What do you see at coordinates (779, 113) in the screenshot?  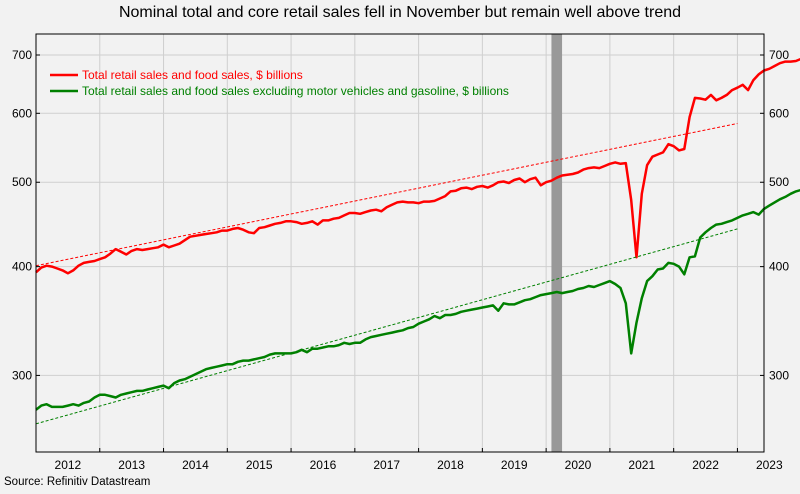 I see `y-tick-label-right: 600` at bounding box center [779, 113].